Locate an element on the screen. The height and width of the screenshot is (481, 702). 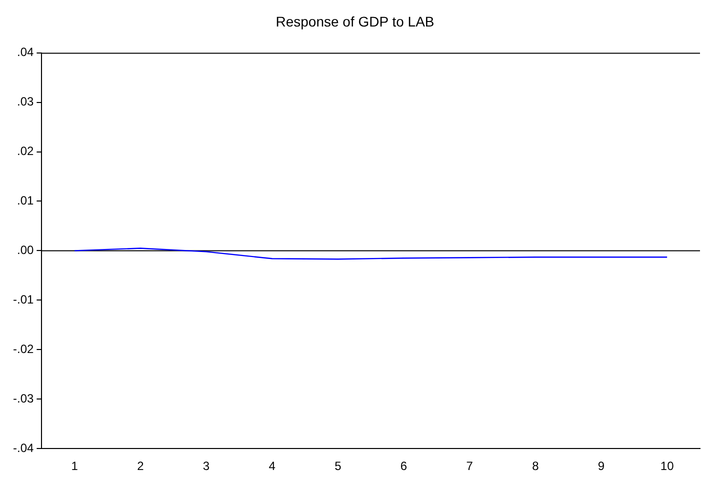
y-tick-label: .04 is located at coordinates (25, 52).